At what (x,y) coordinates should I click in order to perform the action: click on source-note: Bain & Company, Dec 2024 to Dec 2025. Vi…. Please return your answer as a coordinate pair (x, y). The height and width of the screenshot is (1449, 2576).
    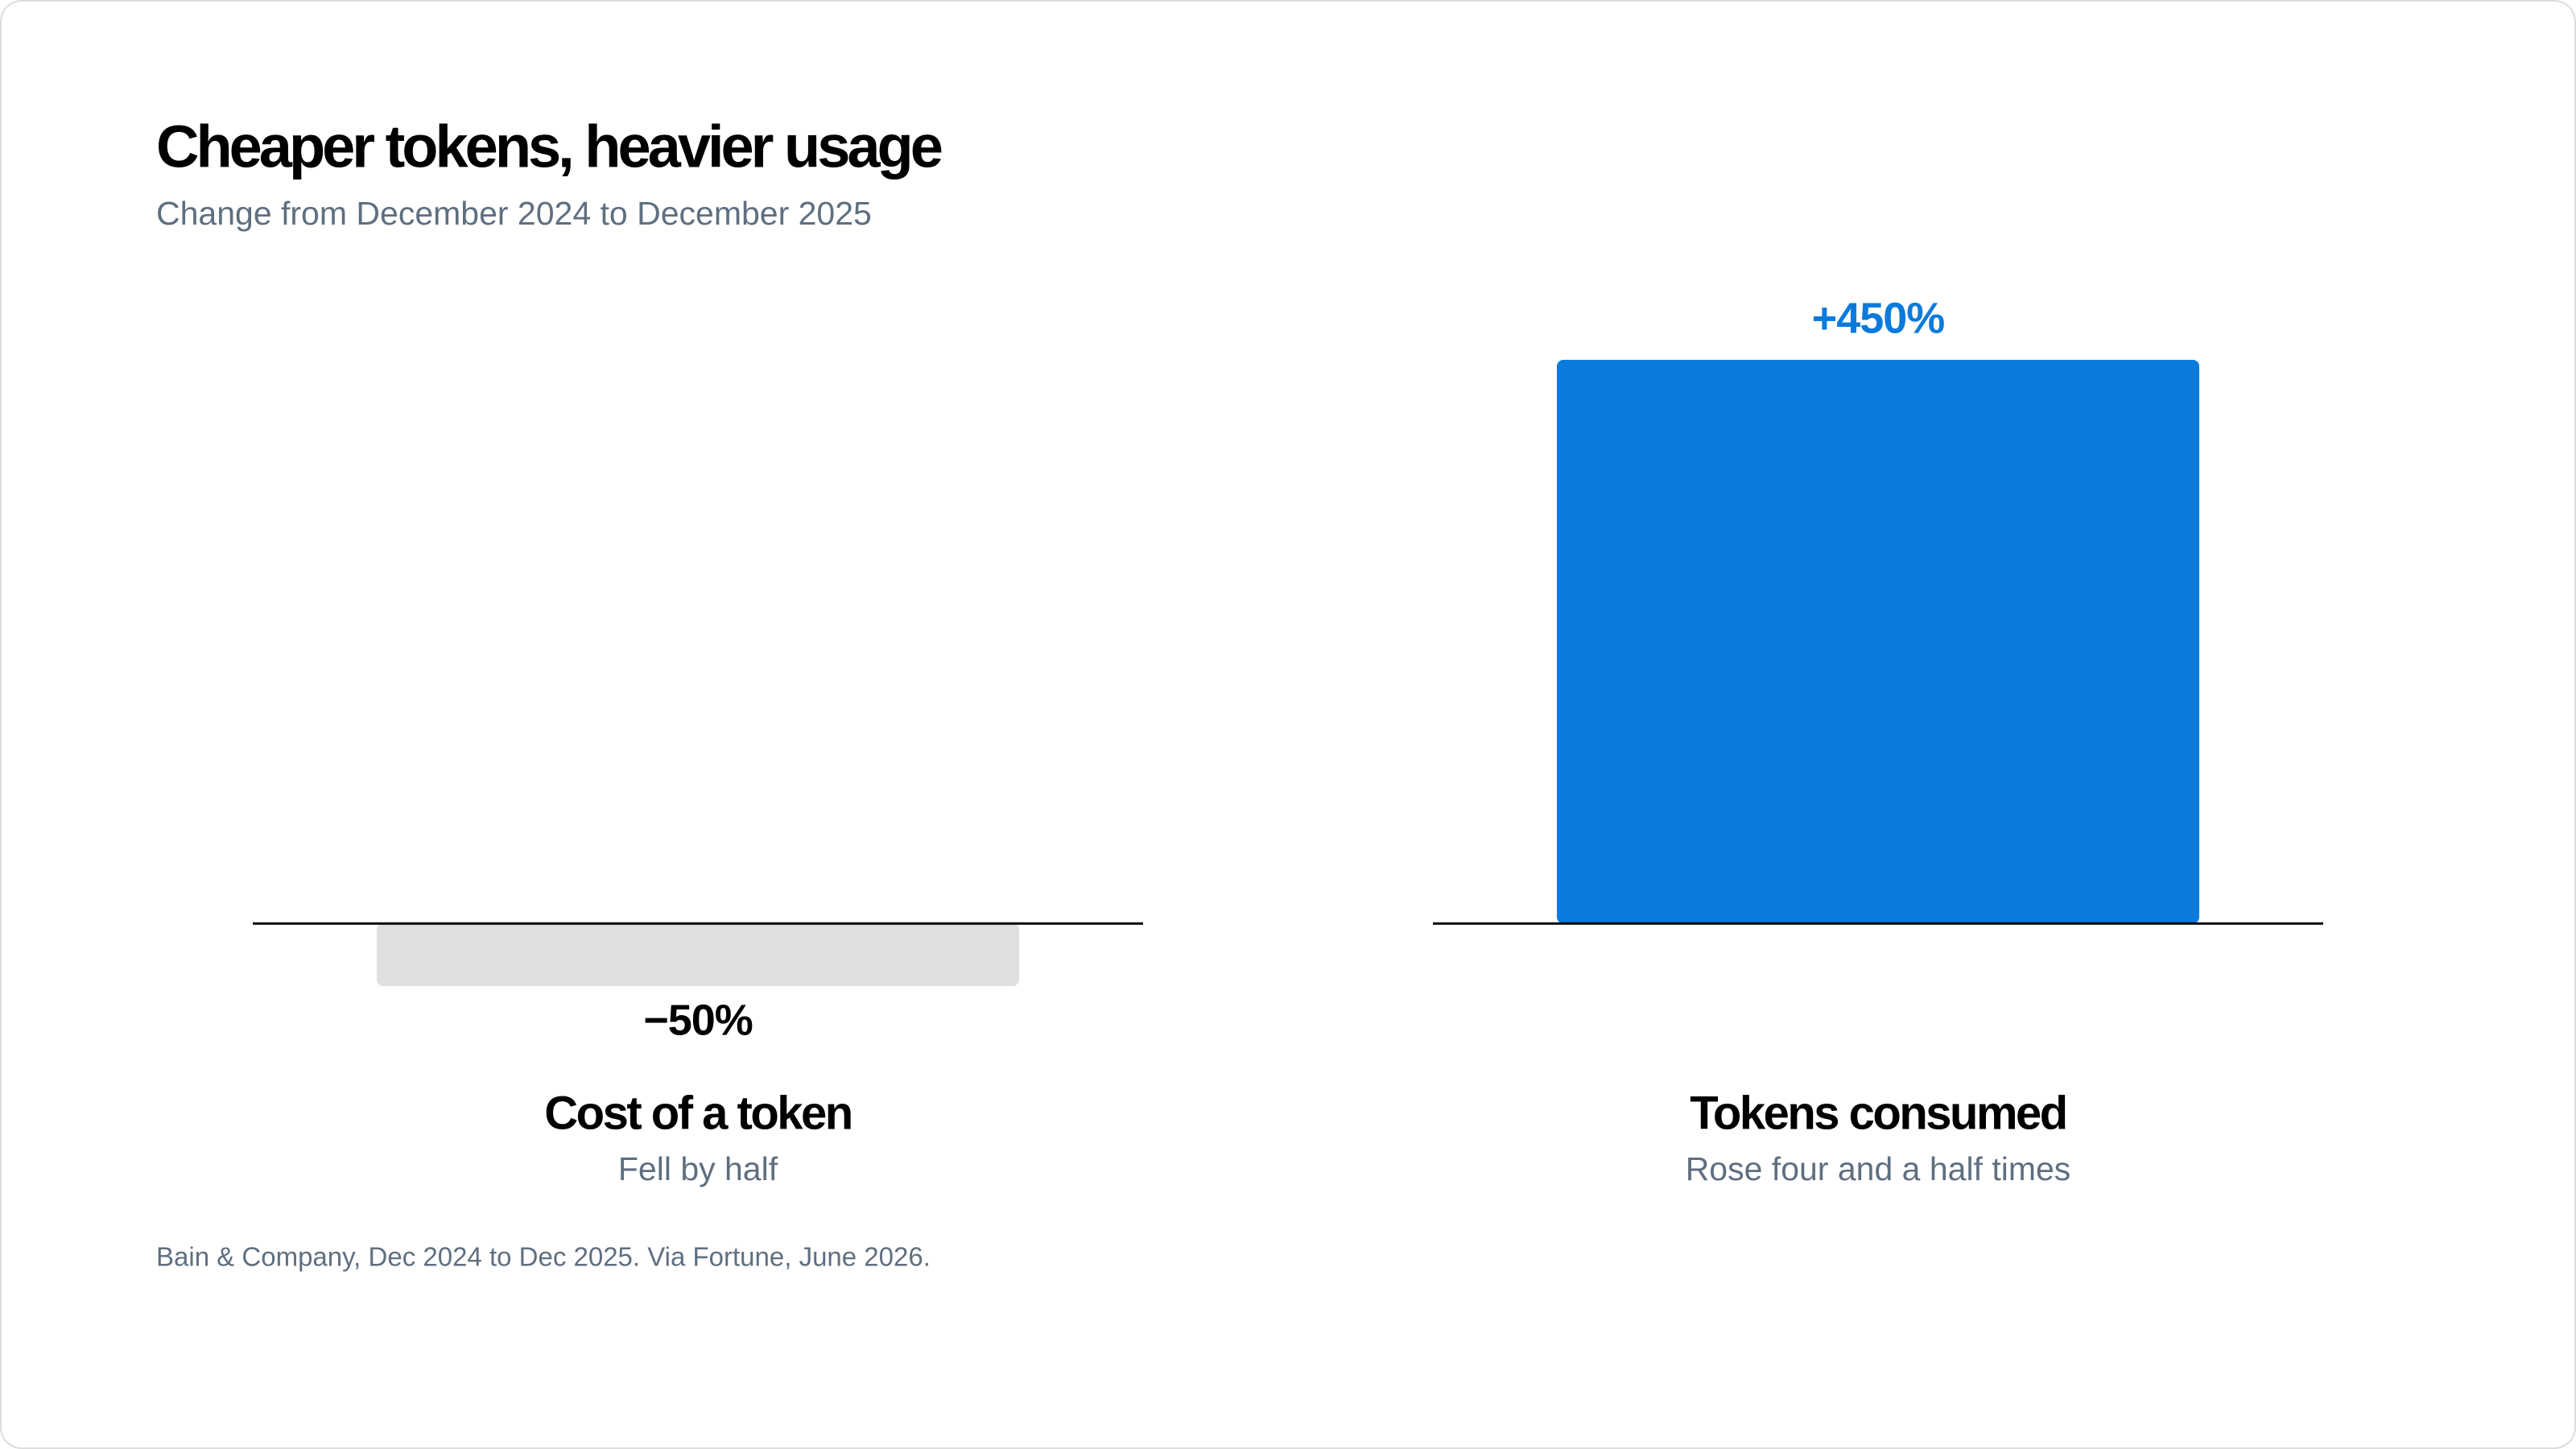
    Looking at the image, I should click on (543, 1257).